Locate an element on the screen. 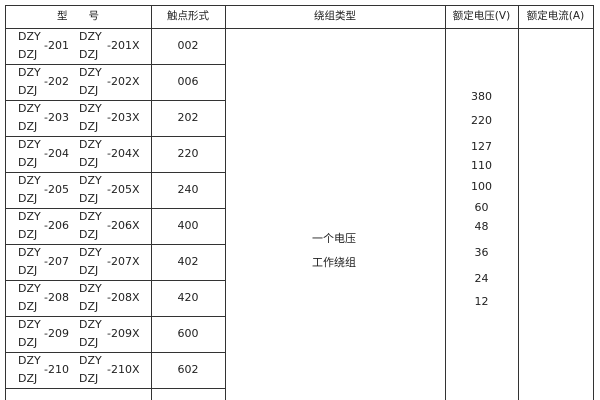 The height and width of the screenshot is (400, 600). contact-form: 402 is located at coordinates (188, 261).